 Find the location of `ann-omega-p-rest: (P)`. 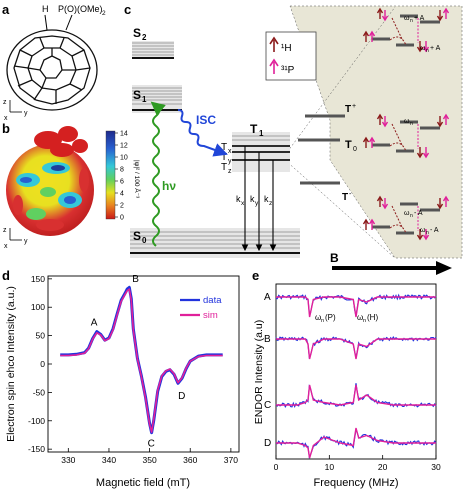

ann-omega-p-rest: (P) is located at coordinates (330, 317).